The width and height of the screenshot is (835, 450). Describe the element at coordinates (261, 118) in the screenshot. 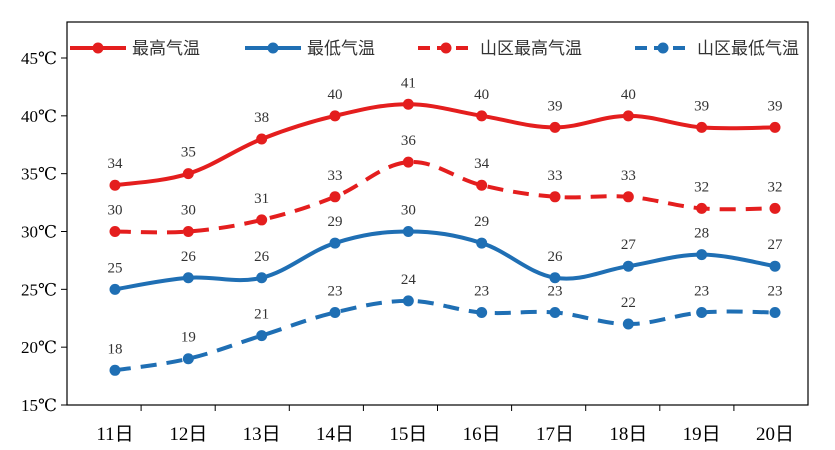

I see `data-label: 38` at that location.